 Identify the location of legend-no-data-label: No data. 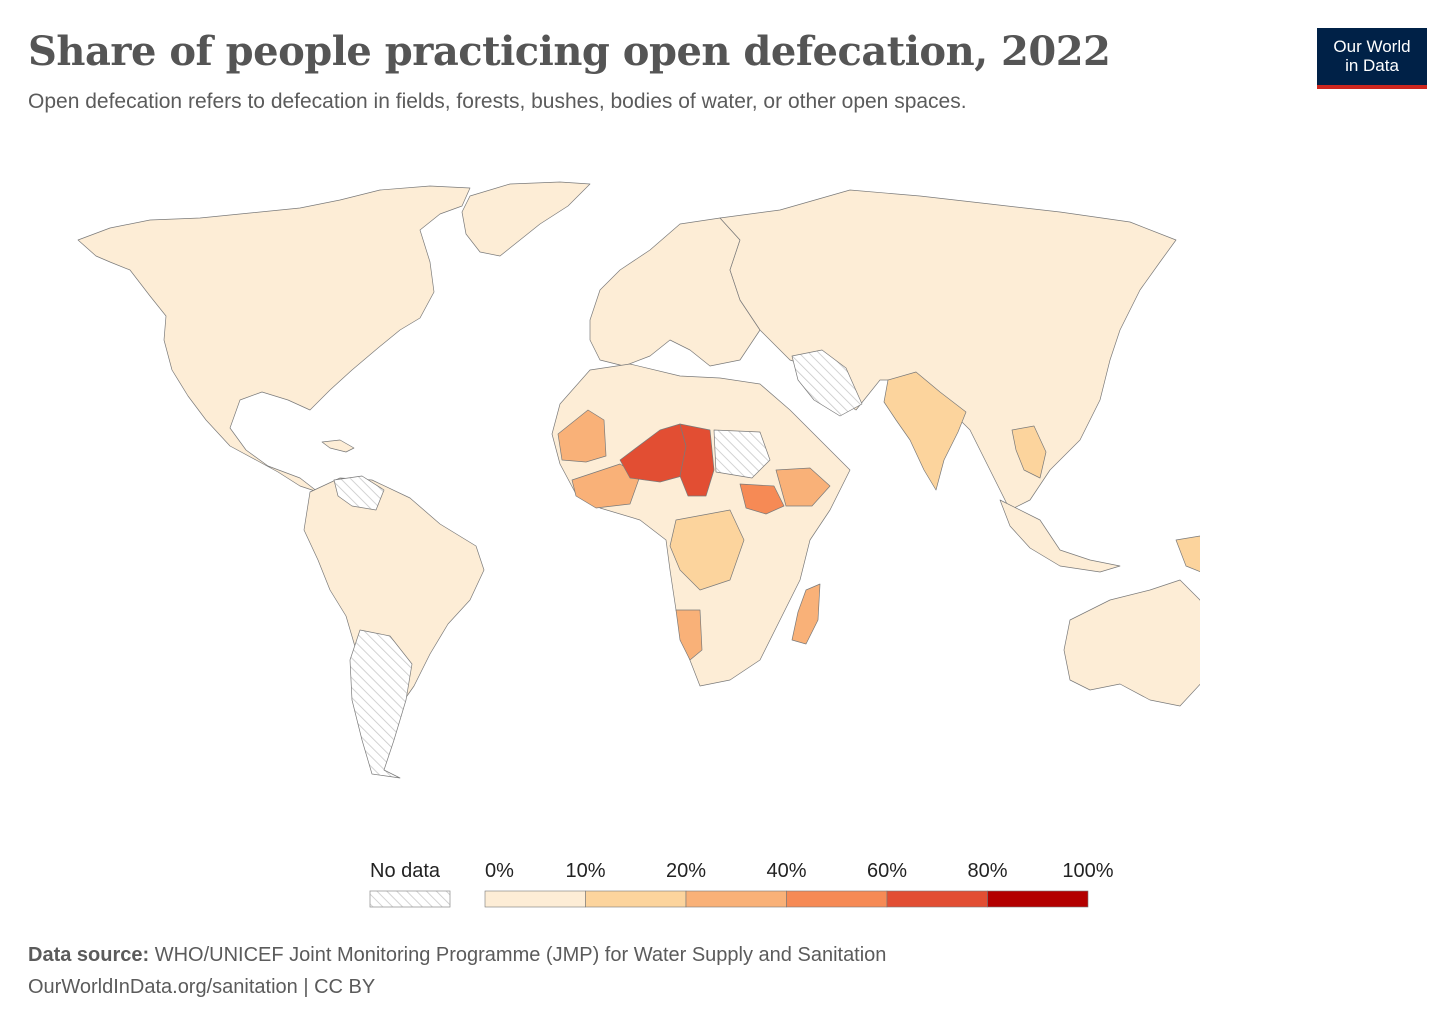
(405, 871).